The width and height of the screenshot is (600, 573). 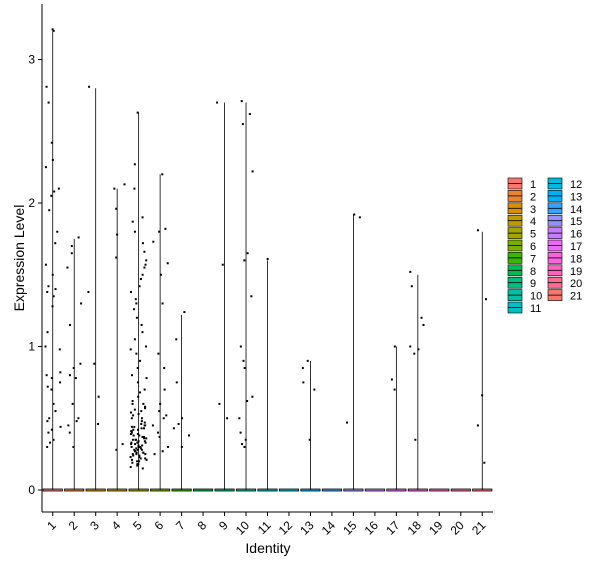 I want to click on legend-item-5: 5, so click(x=521, y=234).